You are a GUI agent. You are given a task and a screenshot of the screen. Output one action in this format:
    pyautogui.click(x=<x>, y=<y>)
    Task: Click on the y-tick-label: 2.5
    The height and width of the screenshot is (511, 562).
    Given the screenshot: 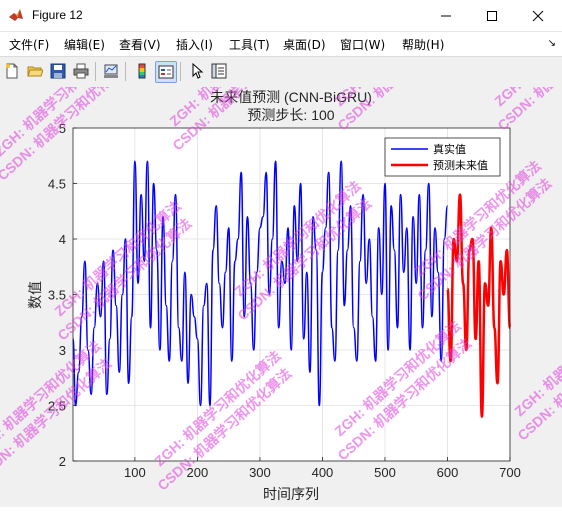 What is the action you would take?
    pyautogui.click(x=57, y=406)
    